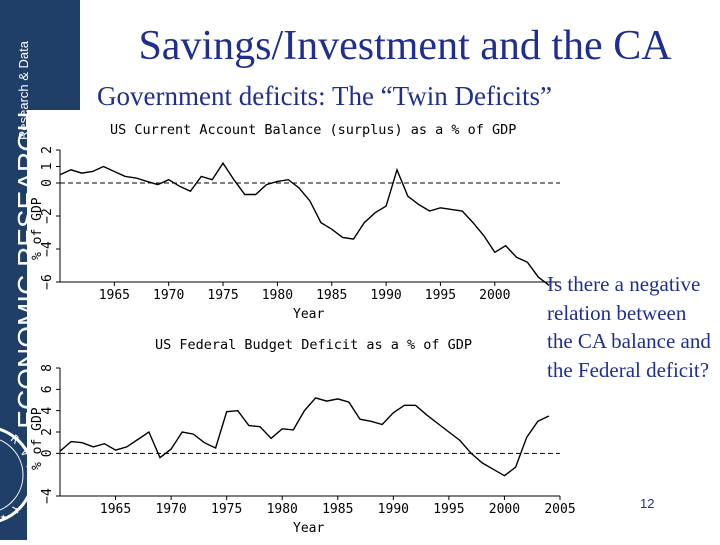 The height and width of the screenshot is (545, 720). Describe the element at coordinates (47, 368) in the screenshot. I see `chart2-y-tick-label: 8` at that location.